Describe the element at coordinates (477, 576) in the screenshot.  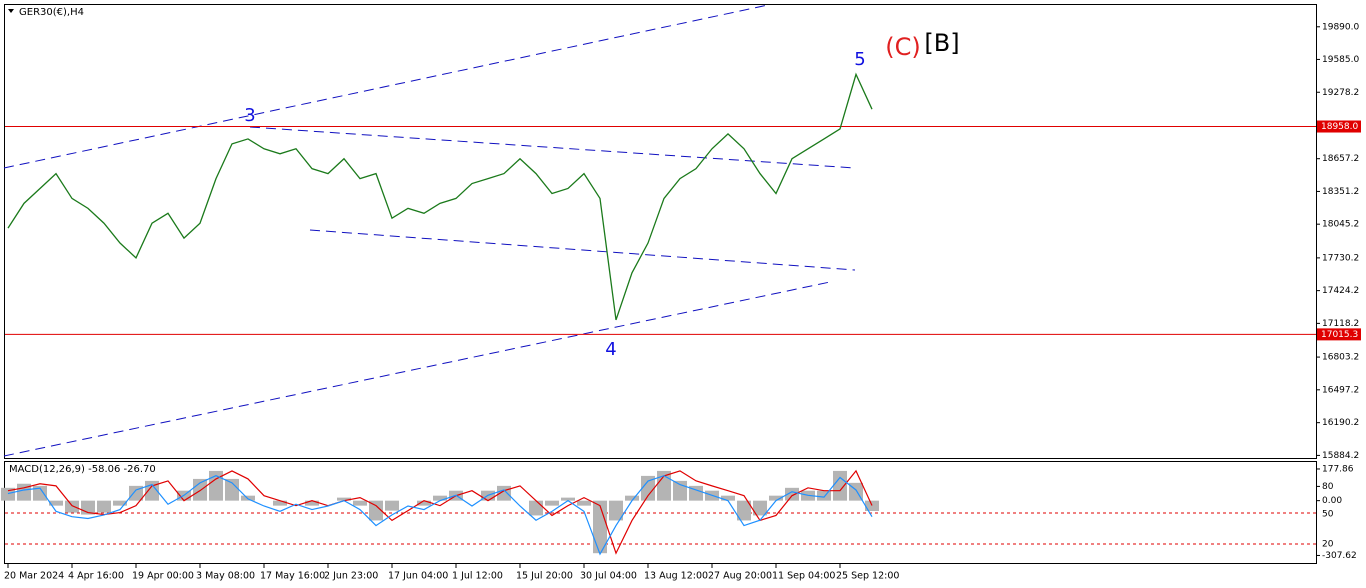
I see `x-tick-label: 1 Jul 12:00` at that location.